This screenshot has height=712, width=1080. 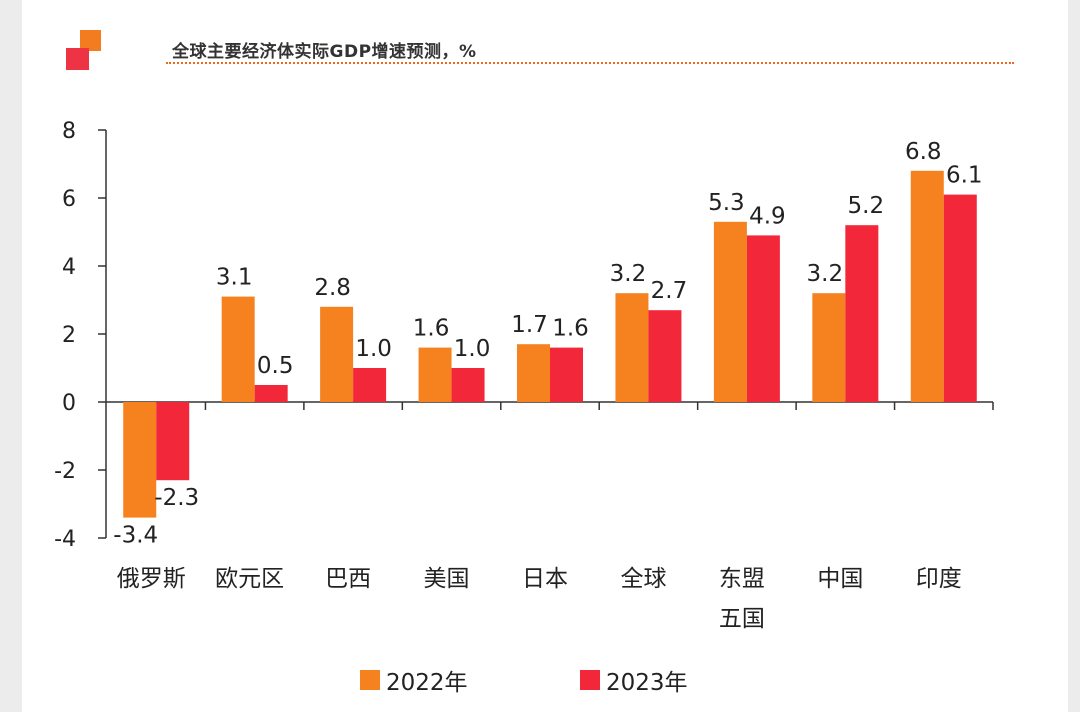 I want to click on category-label: 欧元区, so click(x=249, y=579).